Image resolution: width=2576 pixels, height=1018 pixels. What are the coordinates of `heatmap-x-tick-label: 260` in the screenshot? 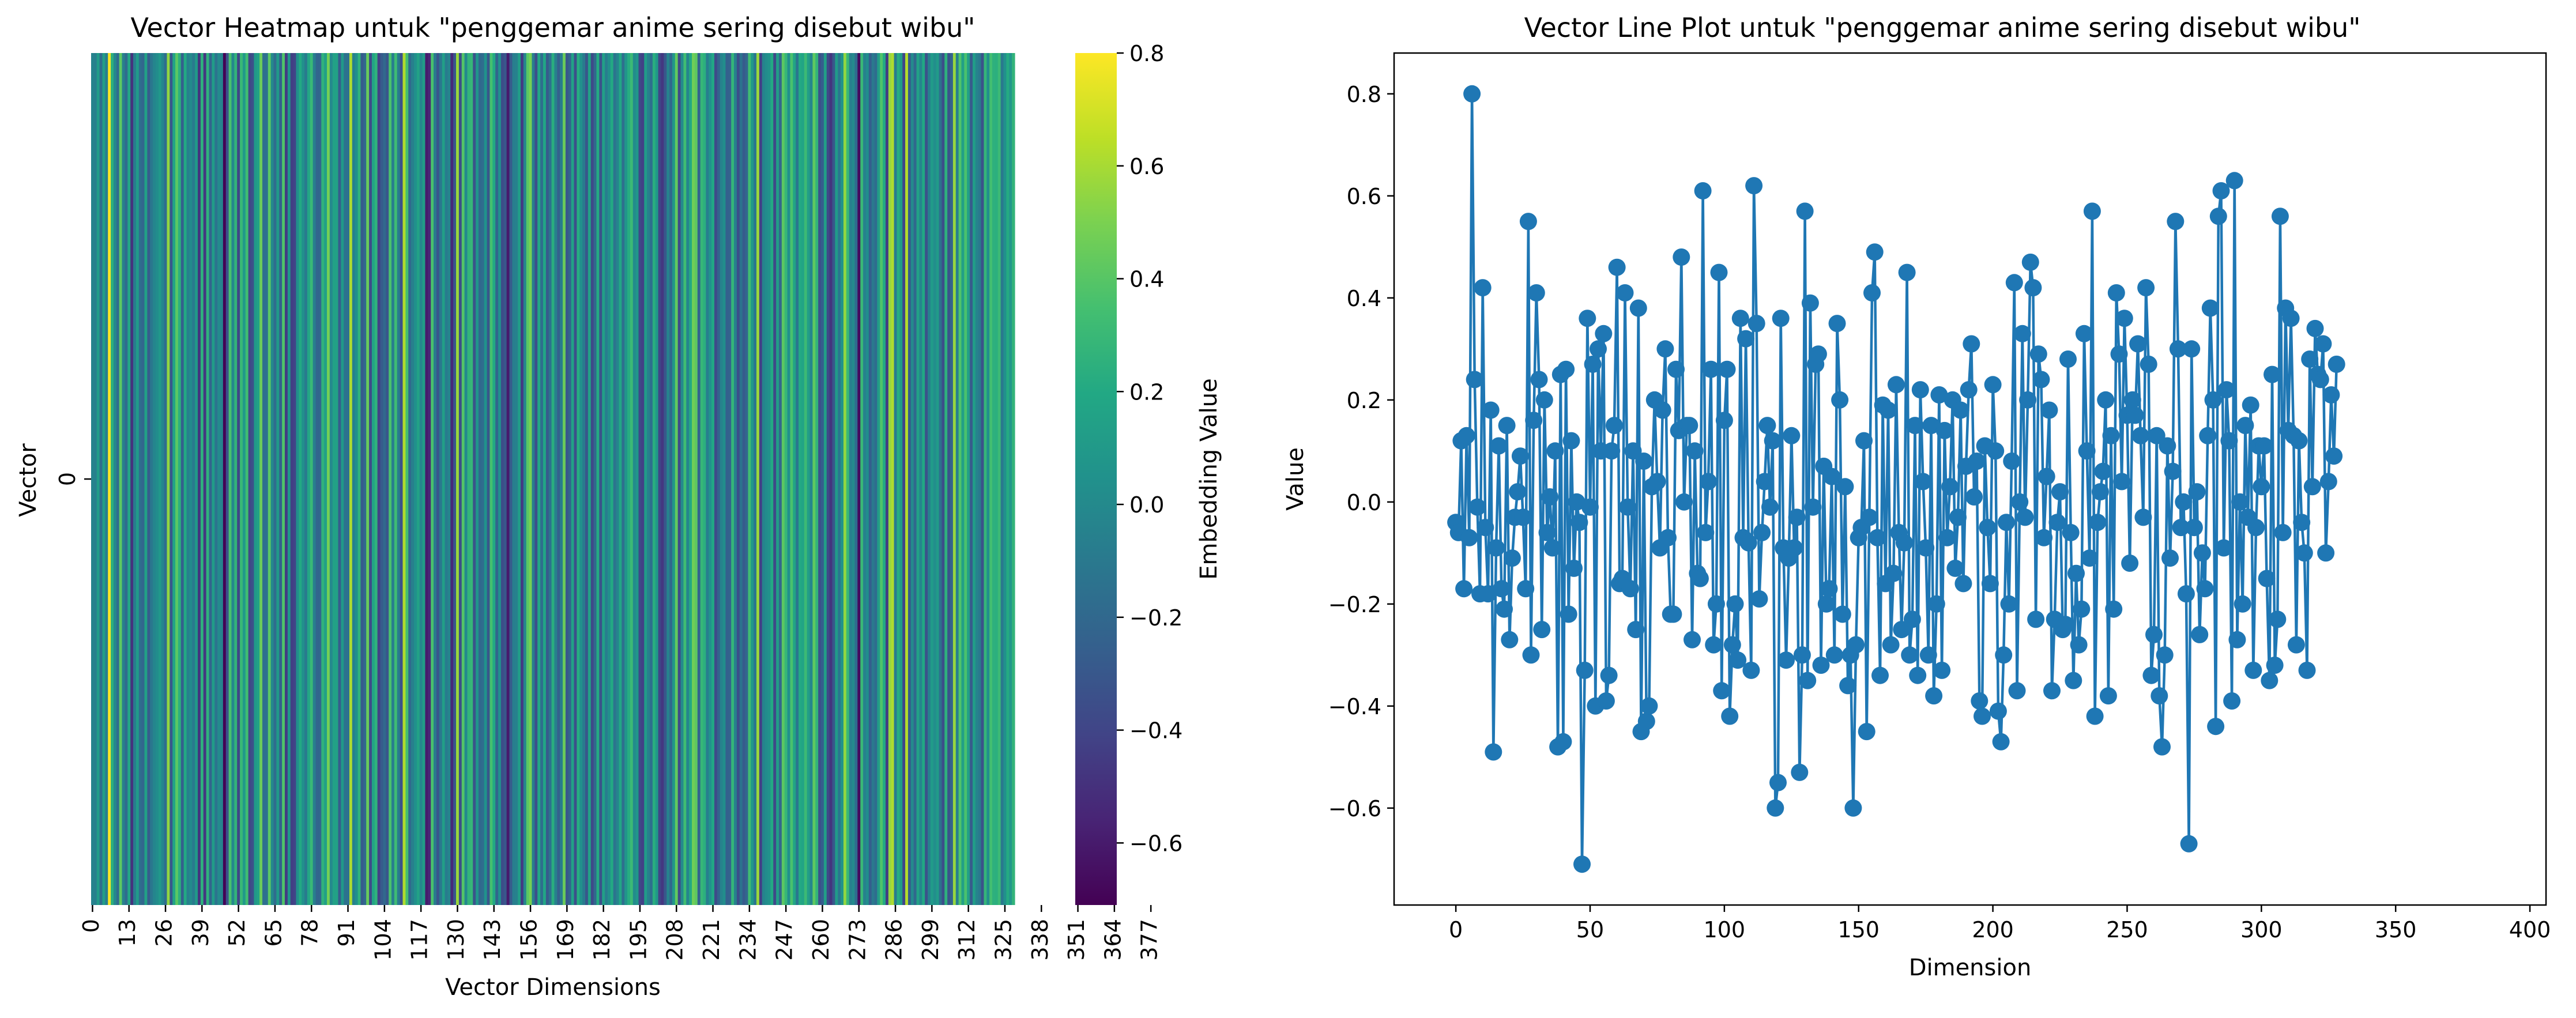 It's located at (821, 940).